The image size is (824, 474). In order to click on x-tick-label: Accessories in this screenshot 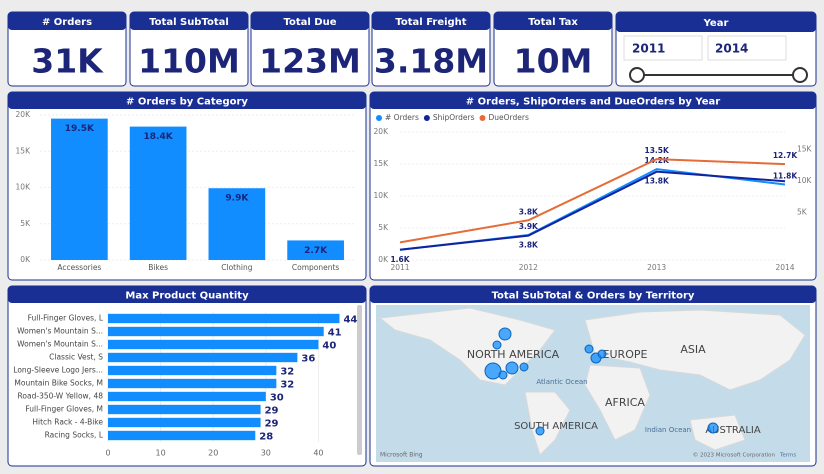, I will do `click(79, 267)`.